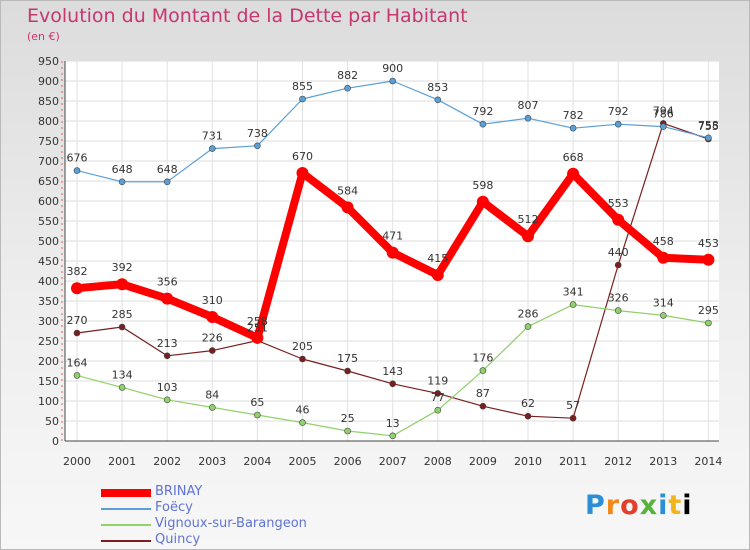 The width and height of the screenshot is (750, 550). Describe the element at coordinates (48, 261) in the screenshot. I see `y-tick-label: 450` at that location.